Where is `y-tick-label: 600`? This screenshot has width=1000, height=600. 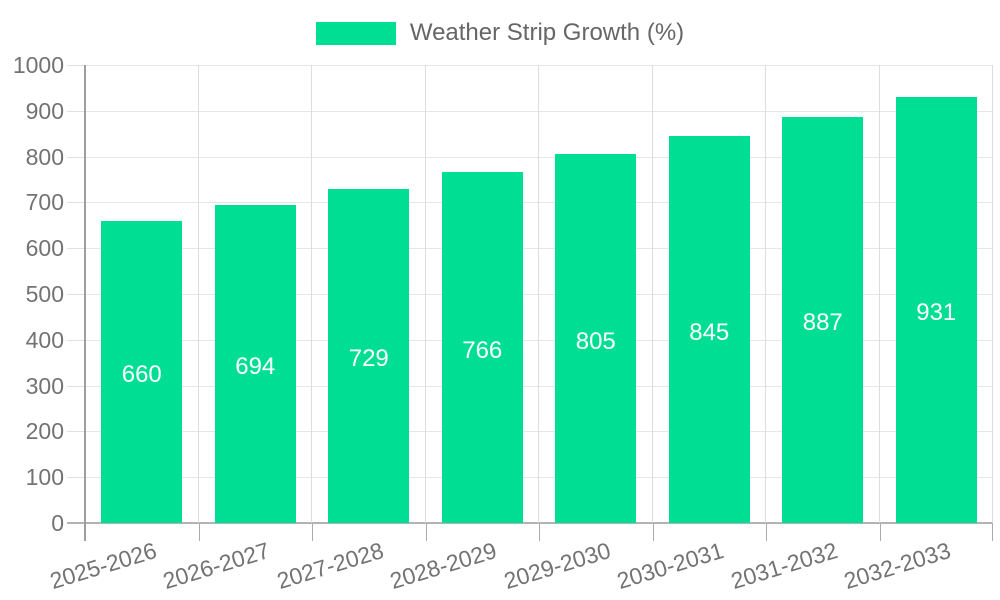 y-tick-label: 600 is located at coordinates (44, 248).